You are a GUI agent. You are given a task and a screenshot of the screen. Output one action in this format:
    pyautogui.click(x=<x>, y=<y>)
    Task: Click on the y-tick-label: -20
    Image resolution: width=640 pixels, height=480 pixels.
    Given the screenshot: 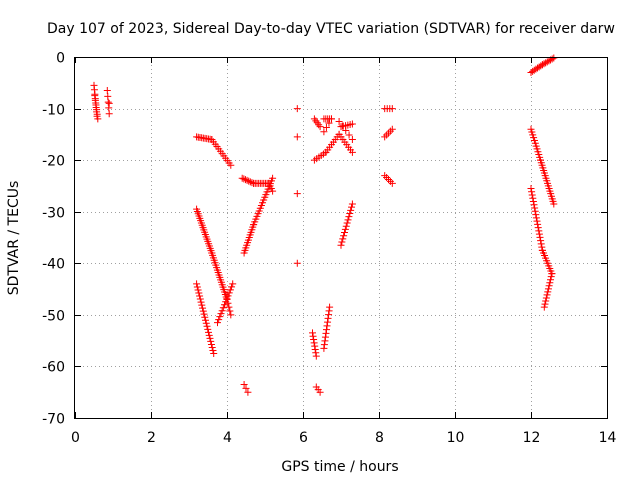 What is the action you would take?
    pyautogui.click(x=53, y=162)
    